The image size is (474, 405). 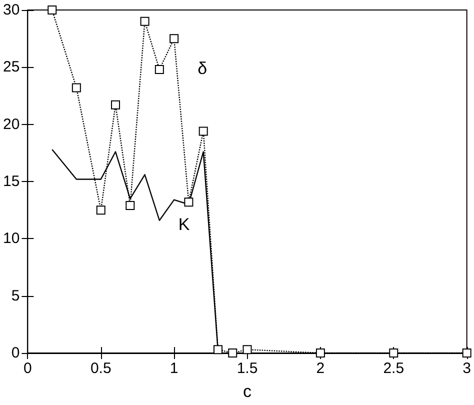 I want to click on y-tick-label: 0, so click(x=15, y=353).